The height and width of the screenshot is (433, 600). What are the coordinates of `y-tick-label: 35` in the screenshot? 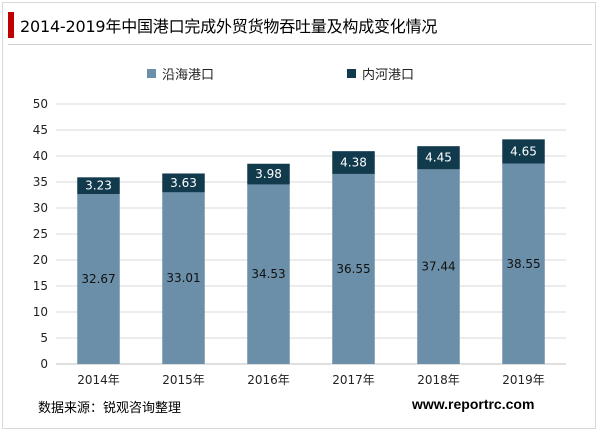 It's located at (40, 182).